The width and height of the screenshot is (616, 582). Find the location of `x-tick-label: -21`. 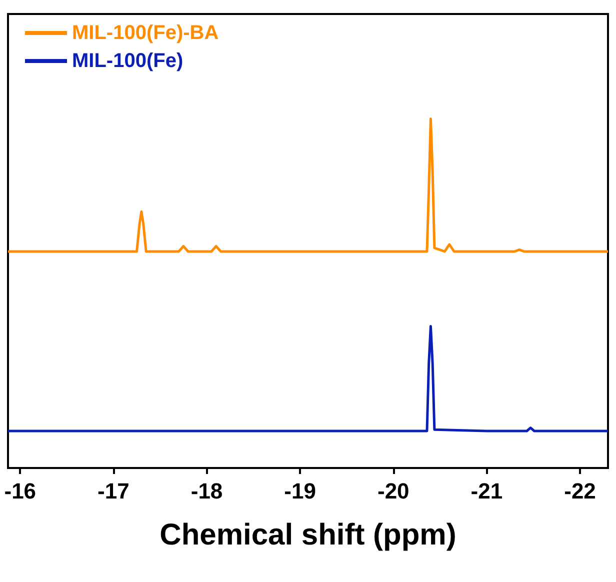

x-tick-label: -21 is located at coordinates (486, 491).